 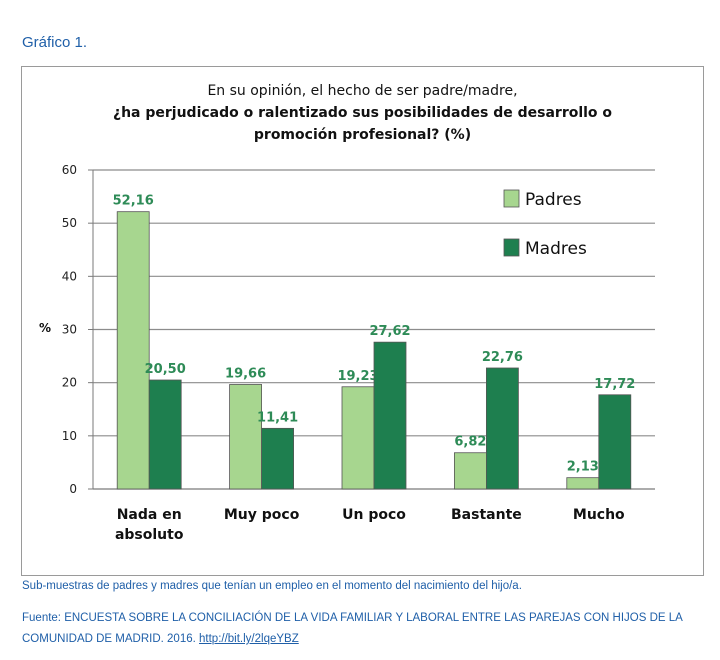 What do you see at coordinates (583, 467) in the screenshot?
I see `data-label-padres: 2,13` at bounding box center [583, 467].